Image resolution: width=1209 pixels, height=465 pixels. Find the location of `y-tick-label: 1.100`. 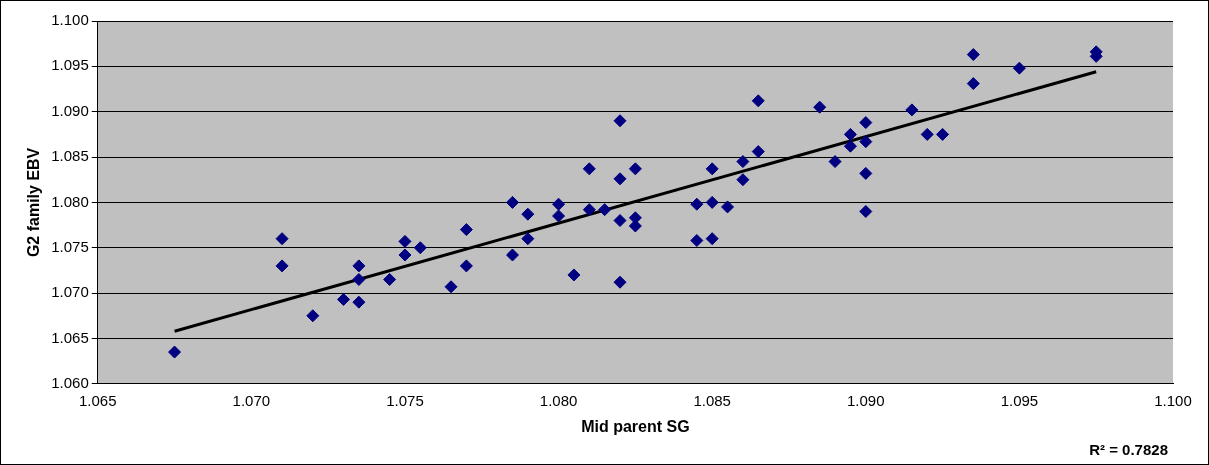

y-tick-label: 1.100 is located at coordinates (70, 20).